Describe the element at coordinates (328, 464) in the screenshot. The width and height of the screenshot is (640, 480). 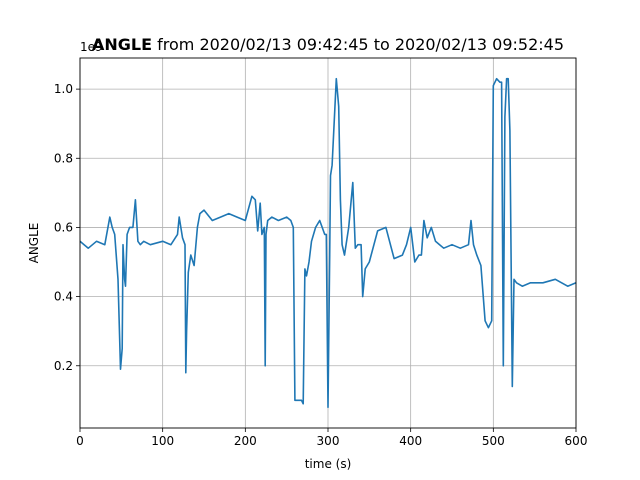
I see `x-axis-label: time (s)` at that location.